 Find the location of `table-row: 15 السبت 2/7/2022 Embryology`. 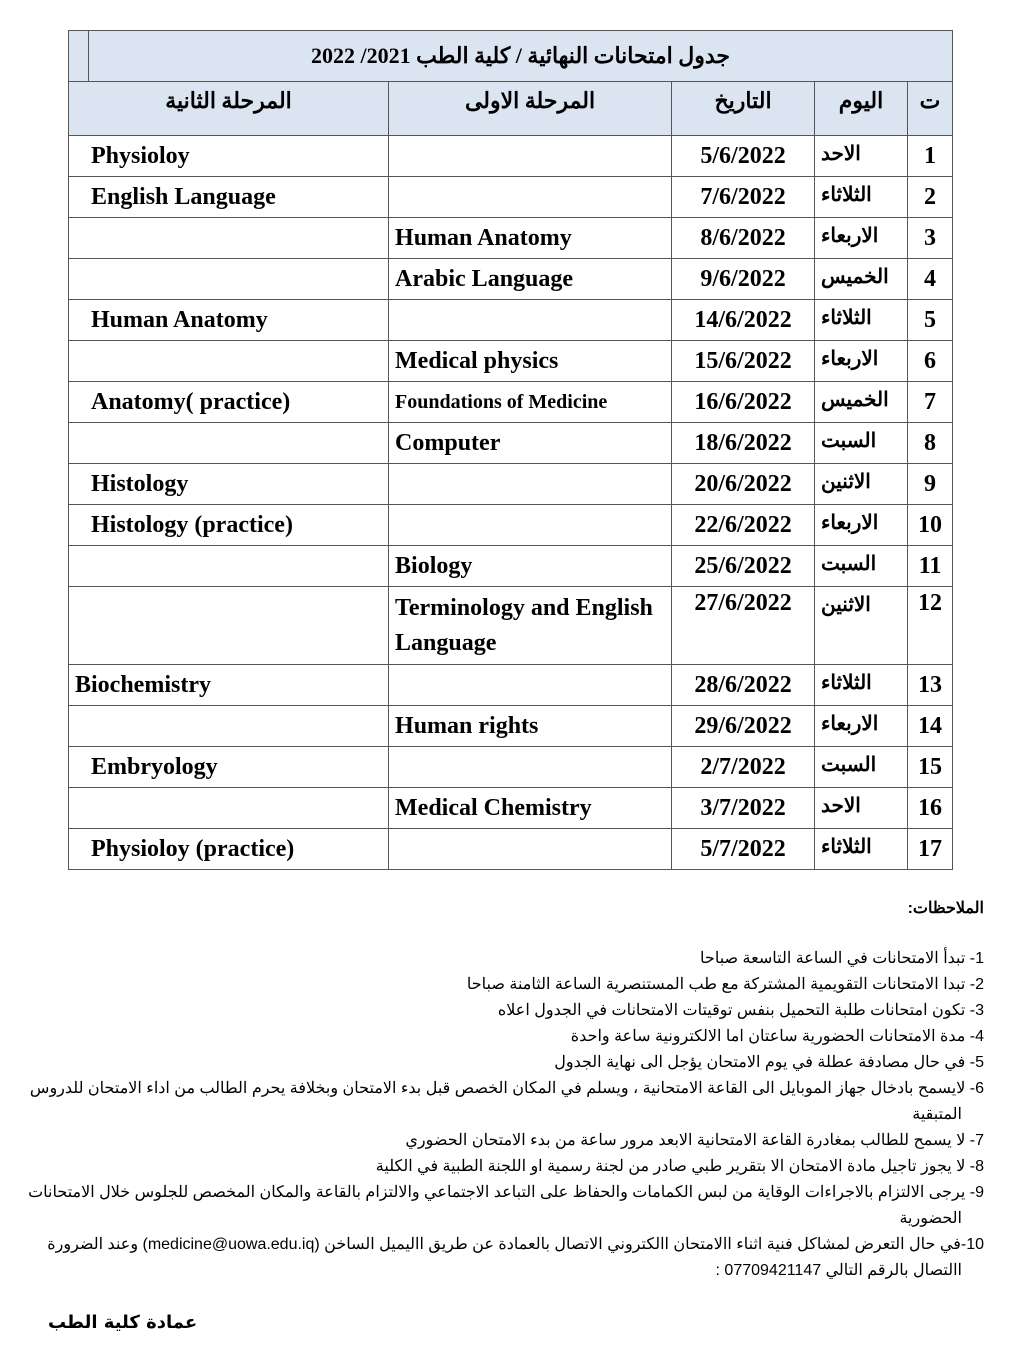

table-row: 15 السبت 2/7/2022 Embryology is located at coordinates (510, 767).